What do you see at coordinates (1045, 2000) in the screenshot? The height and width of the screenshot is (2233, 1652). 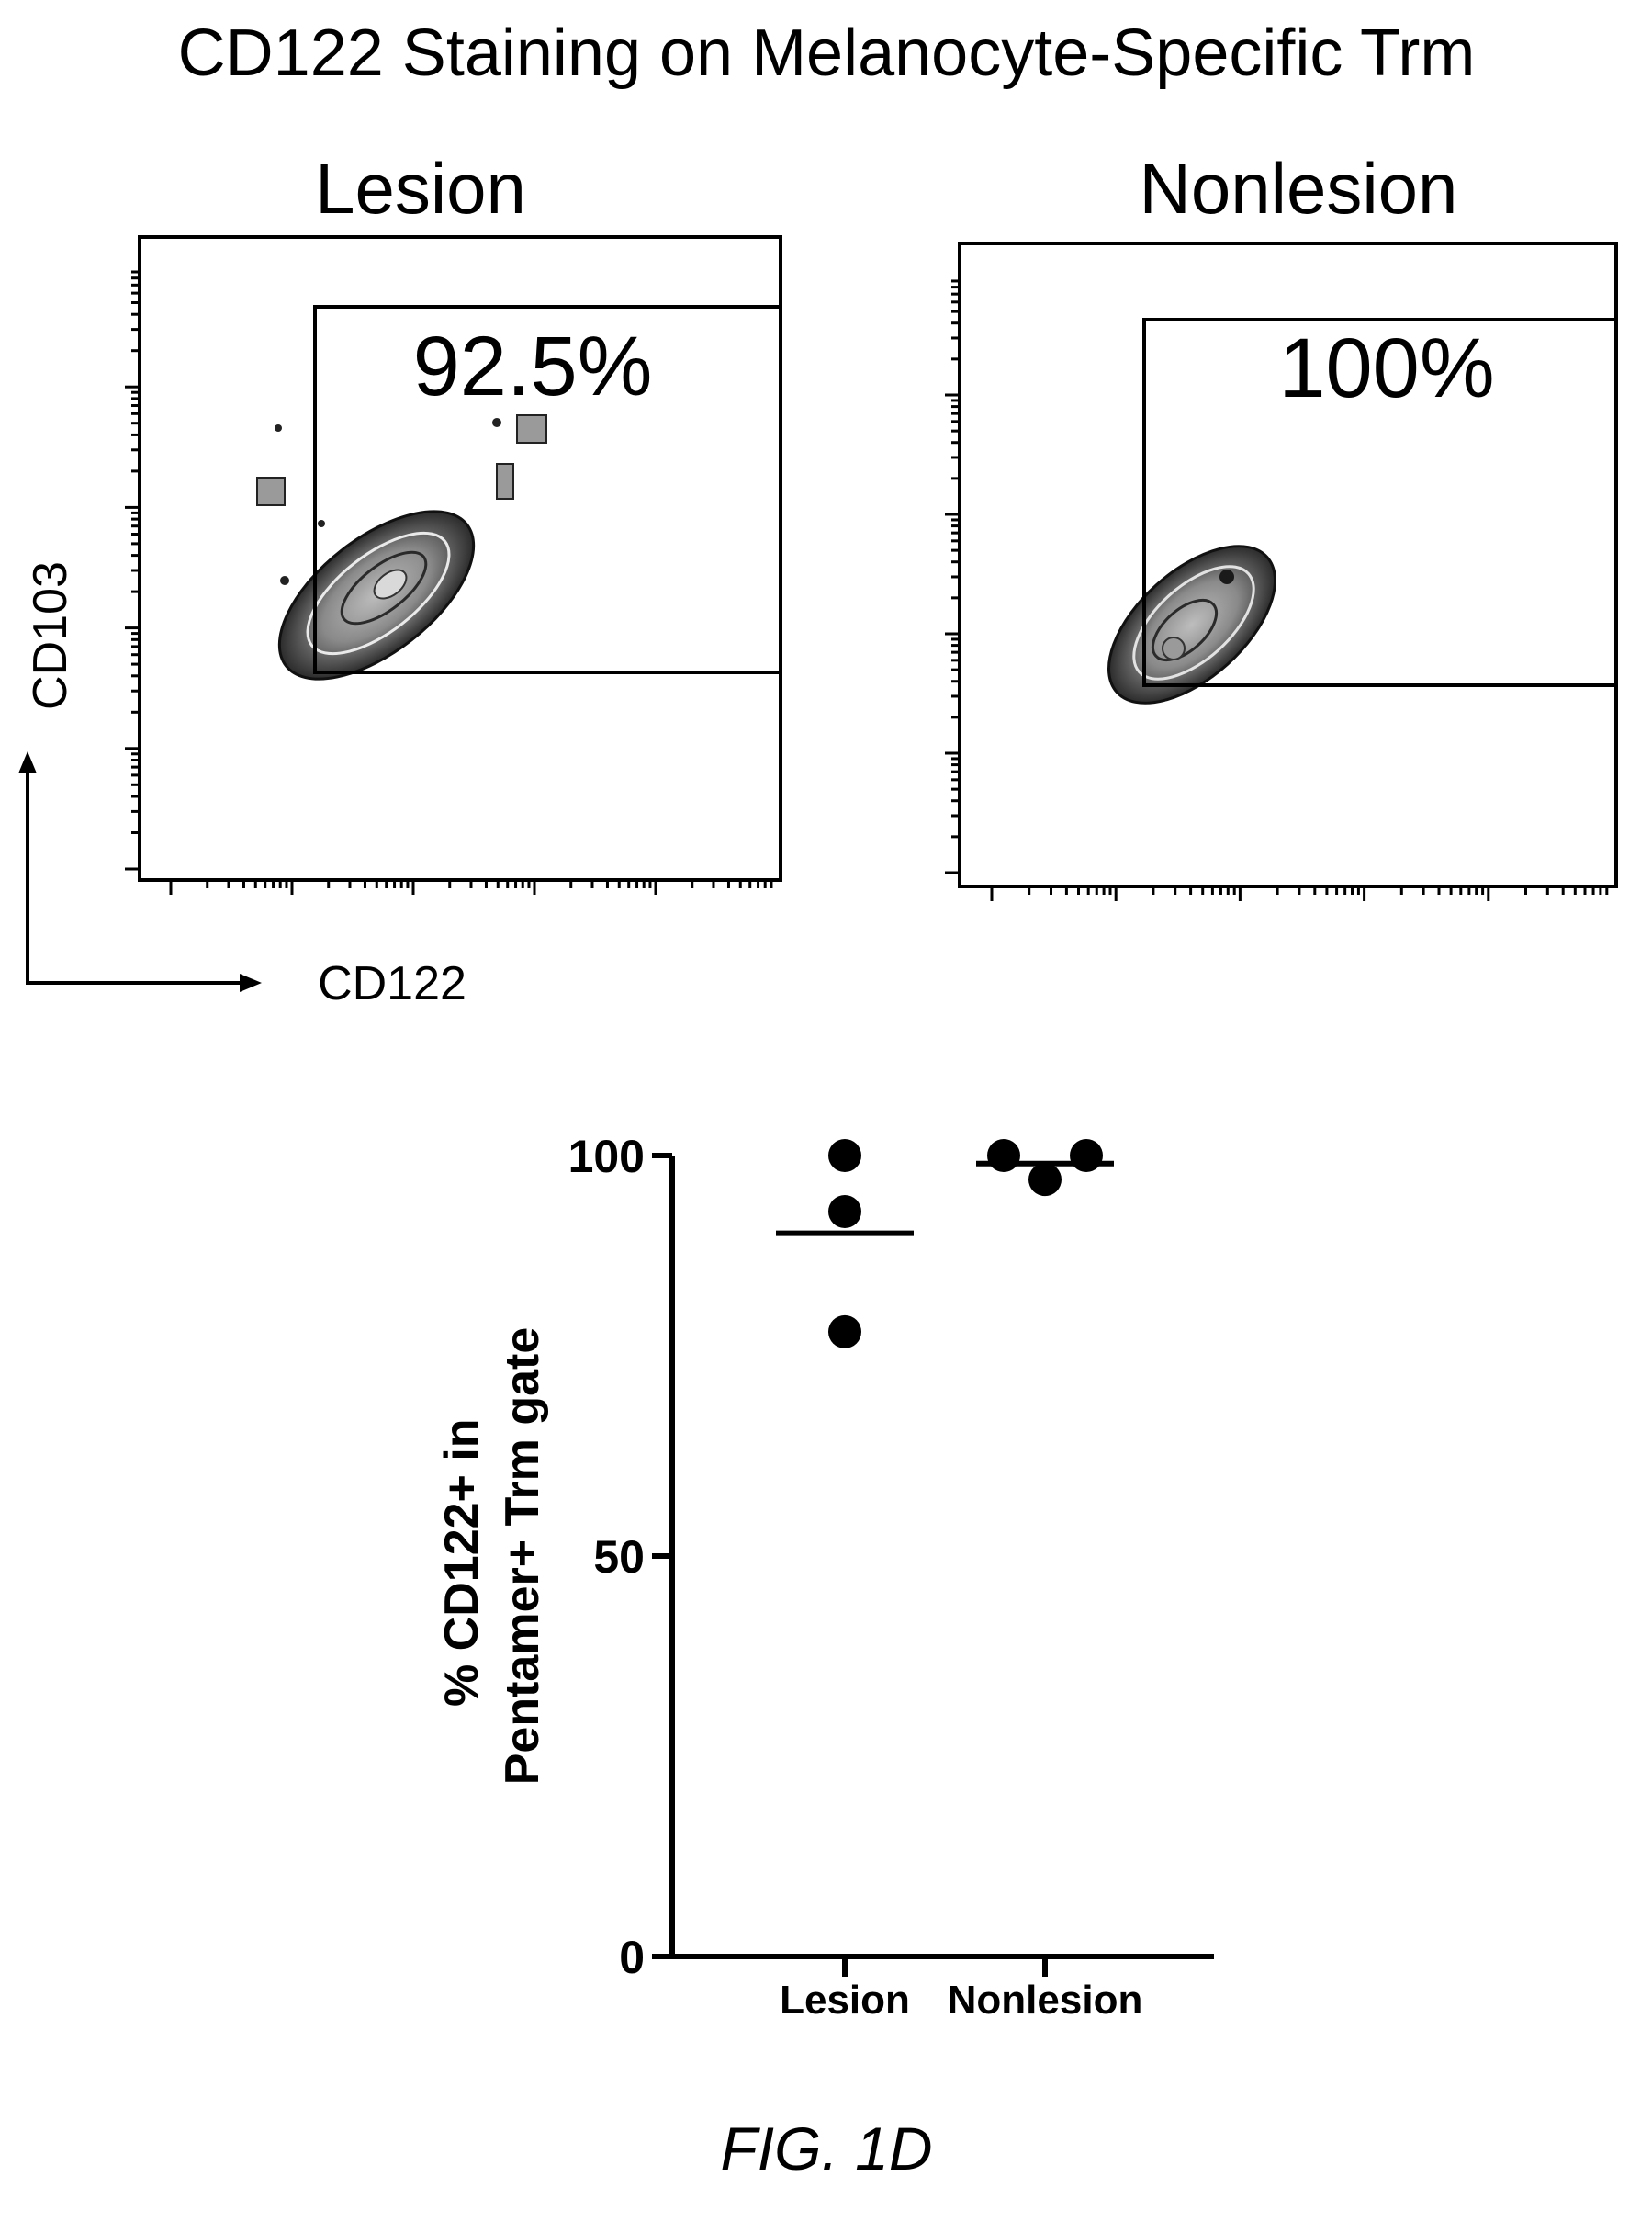 I see `x-tick-label: Nonlesion` at bounding box center [1045, 2000].